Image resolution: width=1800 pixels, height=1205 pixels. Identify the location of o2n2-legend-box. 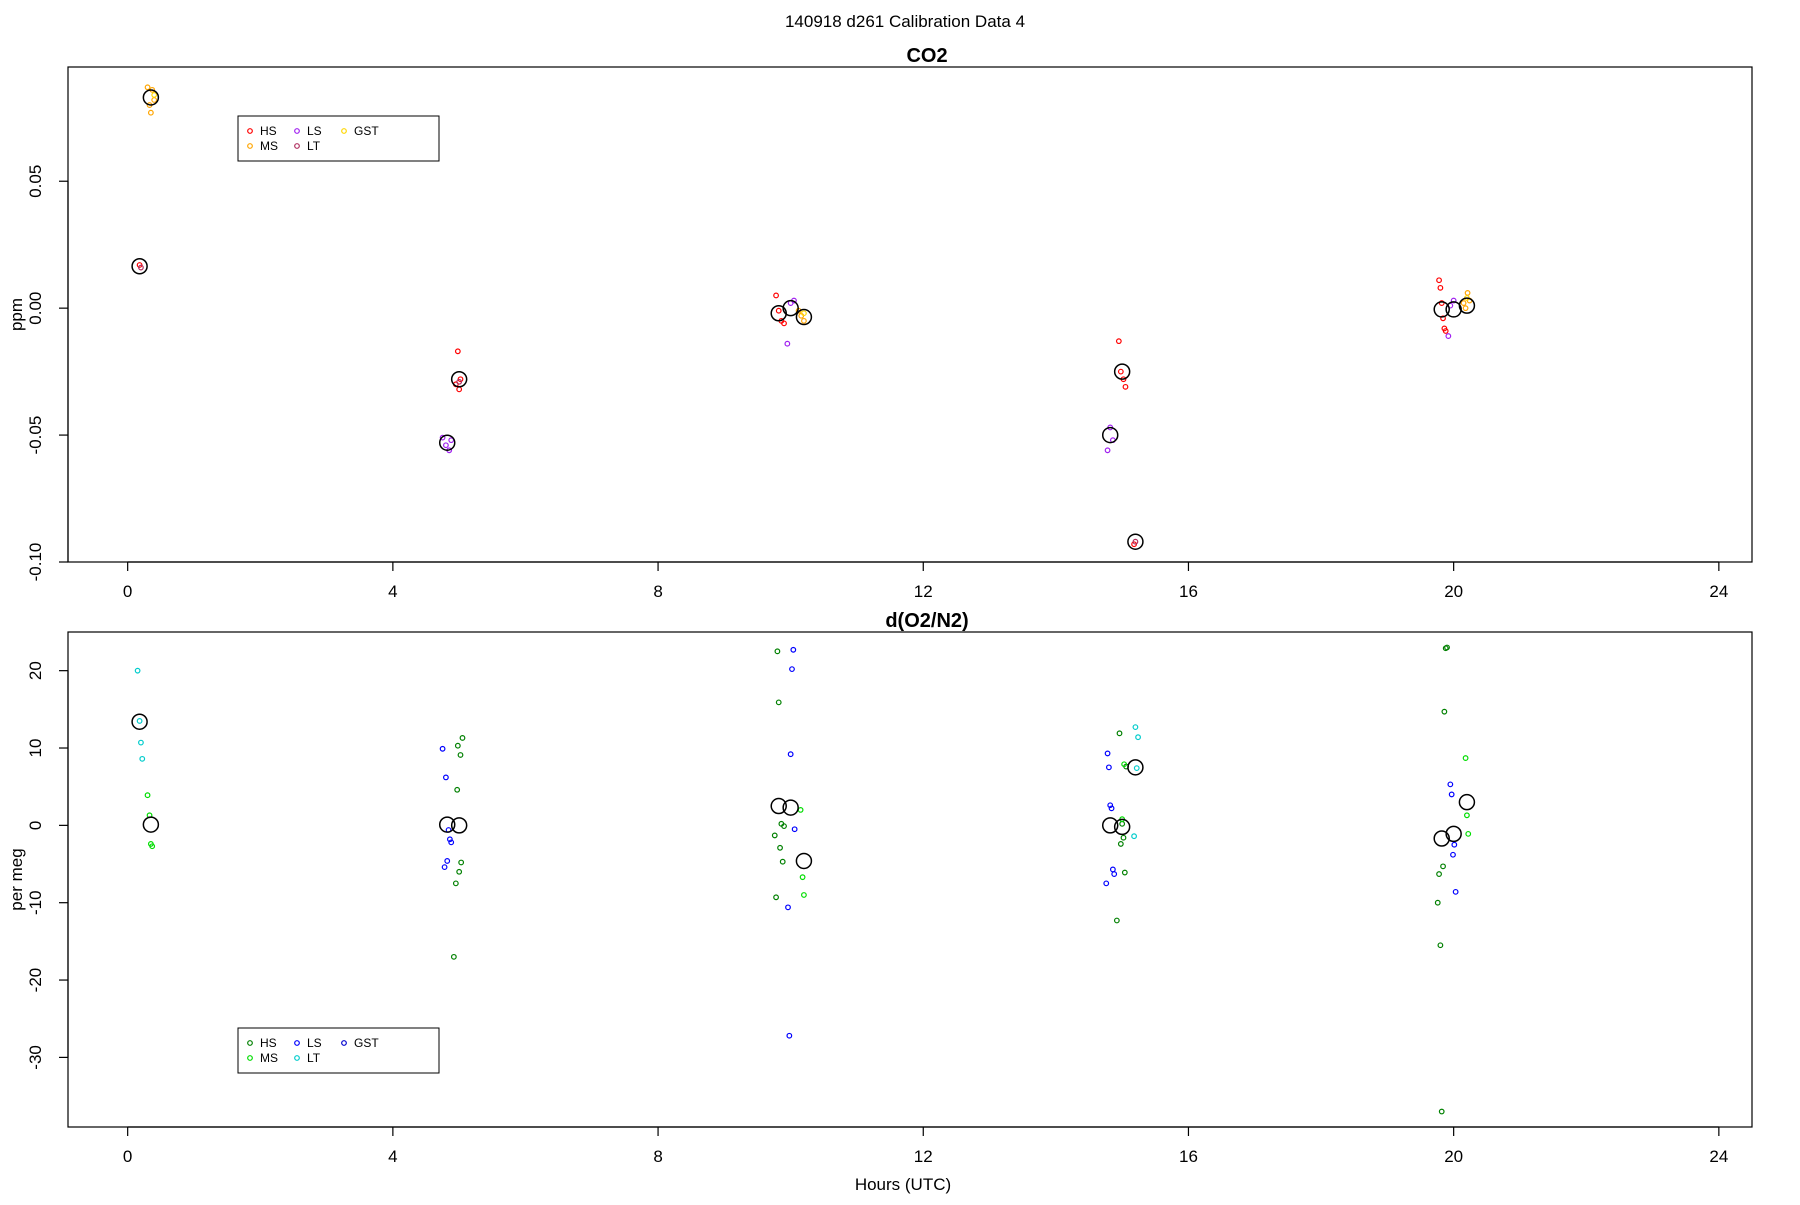
(338, 1050).